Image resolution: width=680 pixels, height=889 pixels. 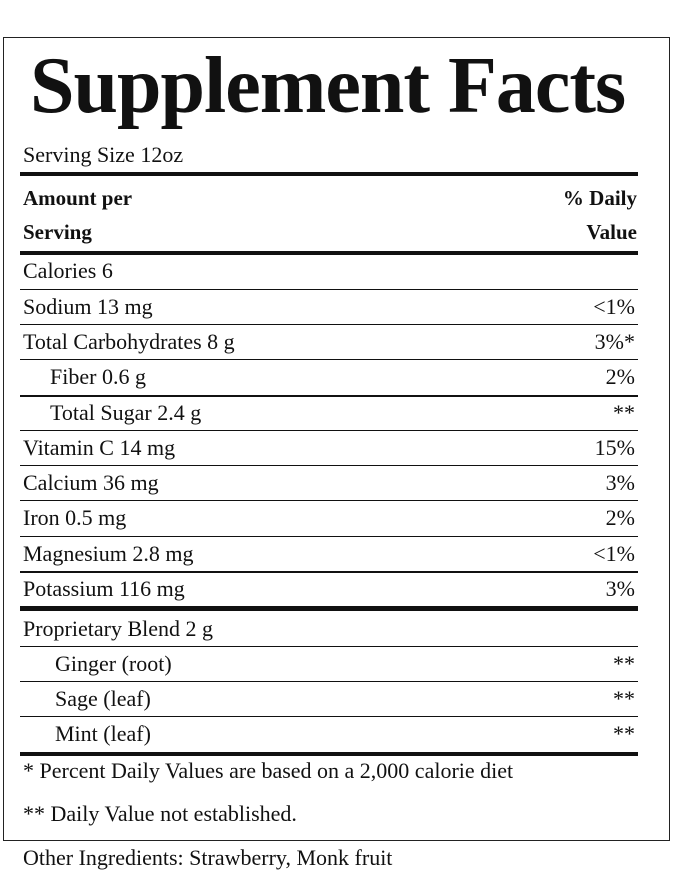 What do you see at coordinates (103, 698) in the screenshot?
I see `ingredient-label: Sage (leaf)` at bounding box center [103, 698].